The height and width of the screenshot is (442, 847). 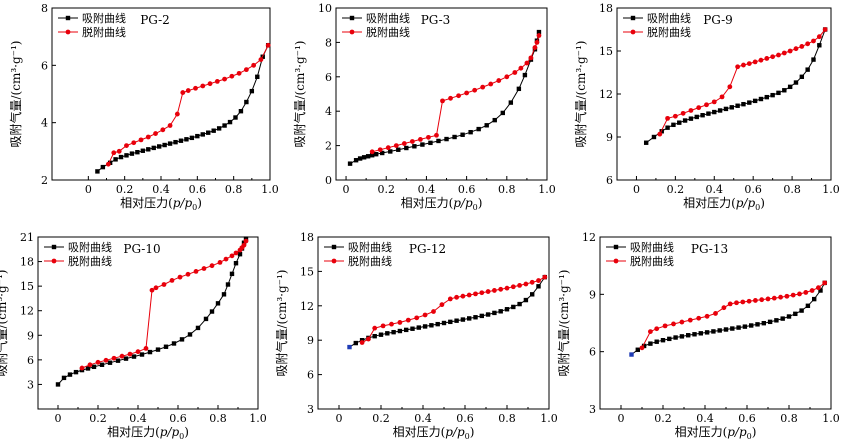 I want to click on legend-label: 吸附曲线, so click(x=90, y=247).